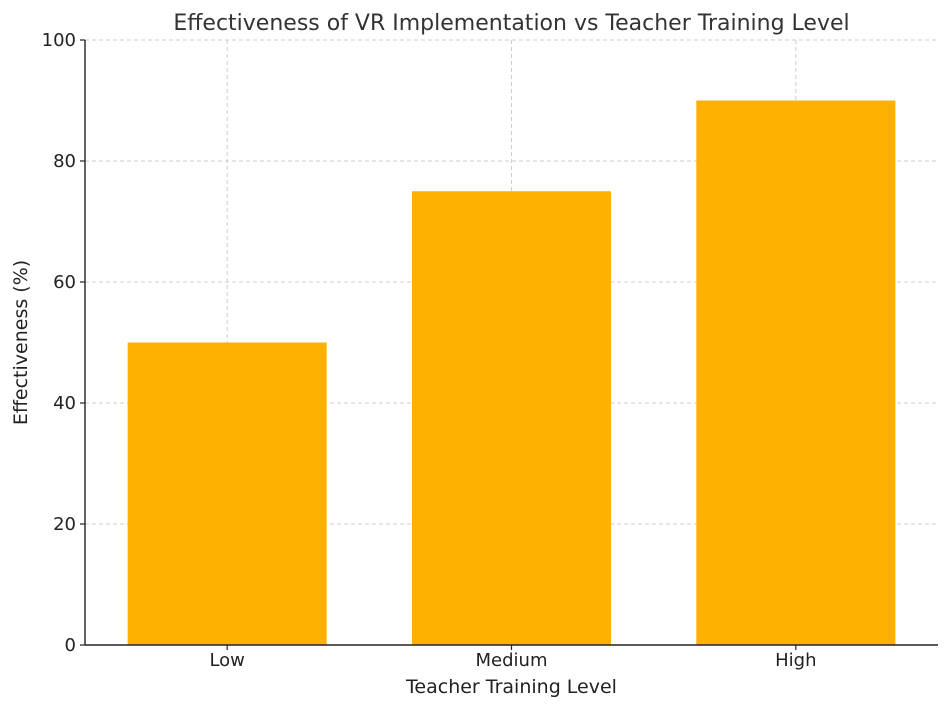 The width and height of the screenshot is (950, 709). Describe the element at coordinates (226, 660) in the screenshot. I see `x-tick-label-low: Low` at that location.